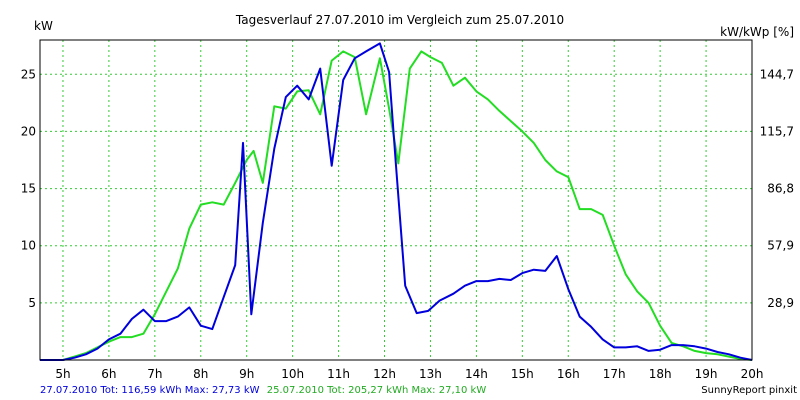 The width and height of the screenshot is (800, 400). I want to click on x-tick-label-3: 8h, so click(200, 374).